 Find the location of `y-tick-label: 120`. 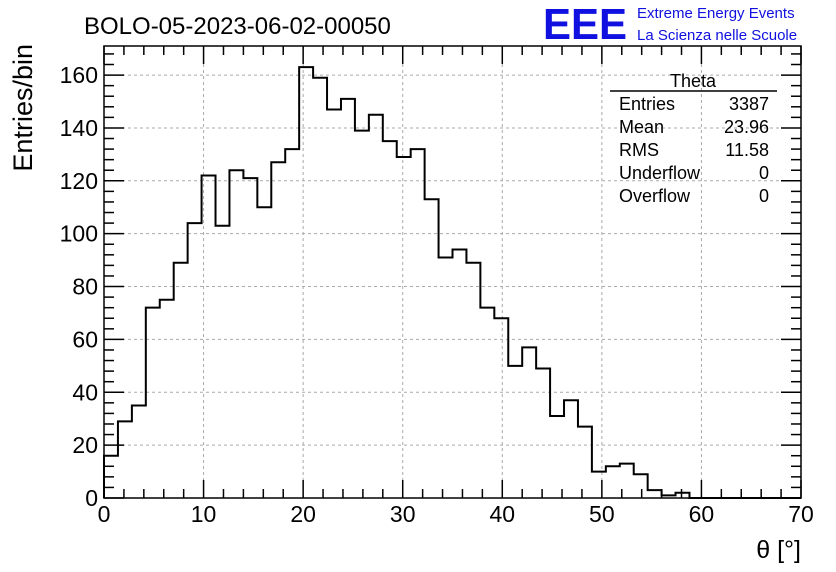

y-tick-label: 120 is located at coordinates (79, 181).